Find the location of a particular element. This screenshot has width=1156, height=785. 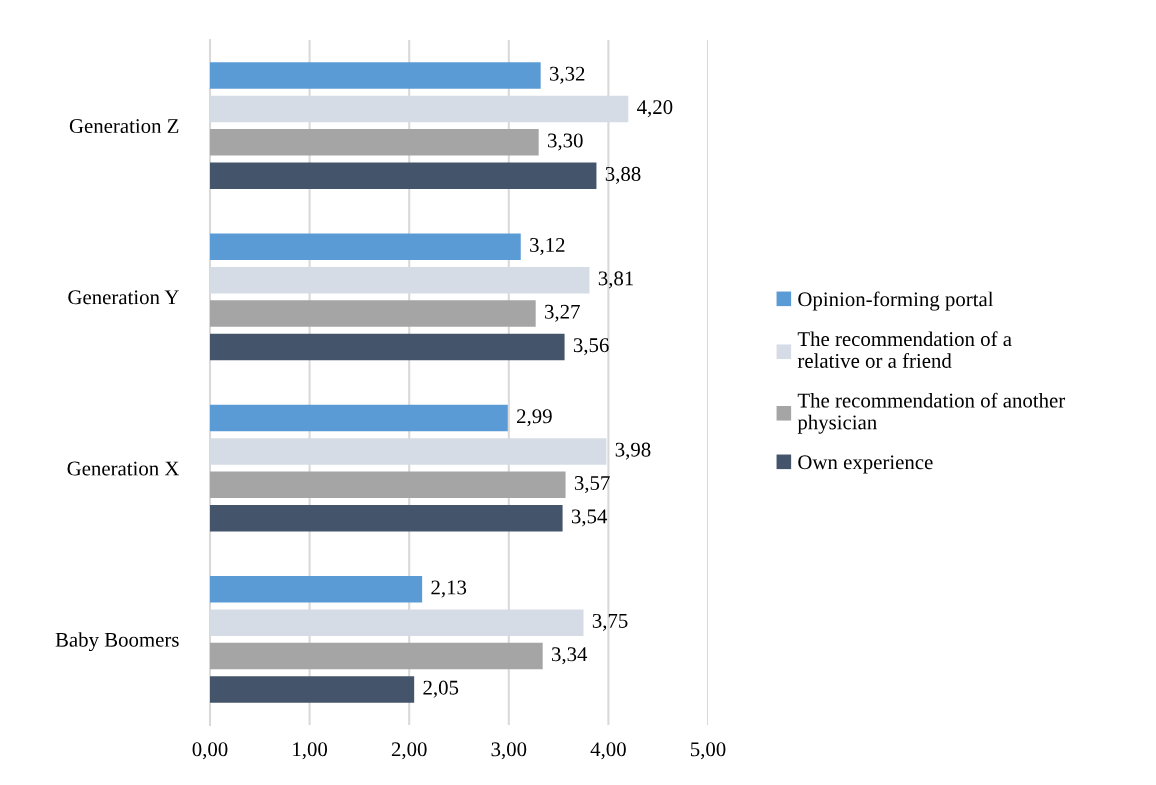

data-label: 3,27 is located at coordinates (562, 313).